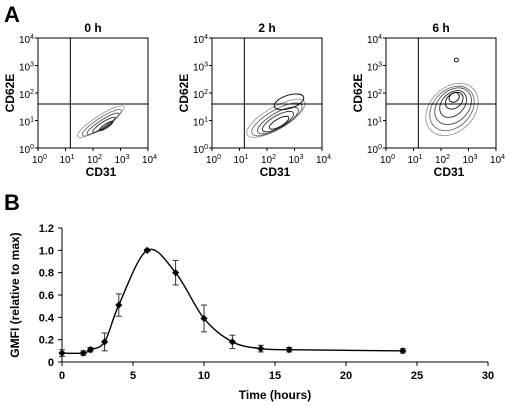 The height and width of the screenshot is (406, 520). Describe the element at coordinates (440, 28) in the screenshot. I see `plot-title: 6 h` at that location.